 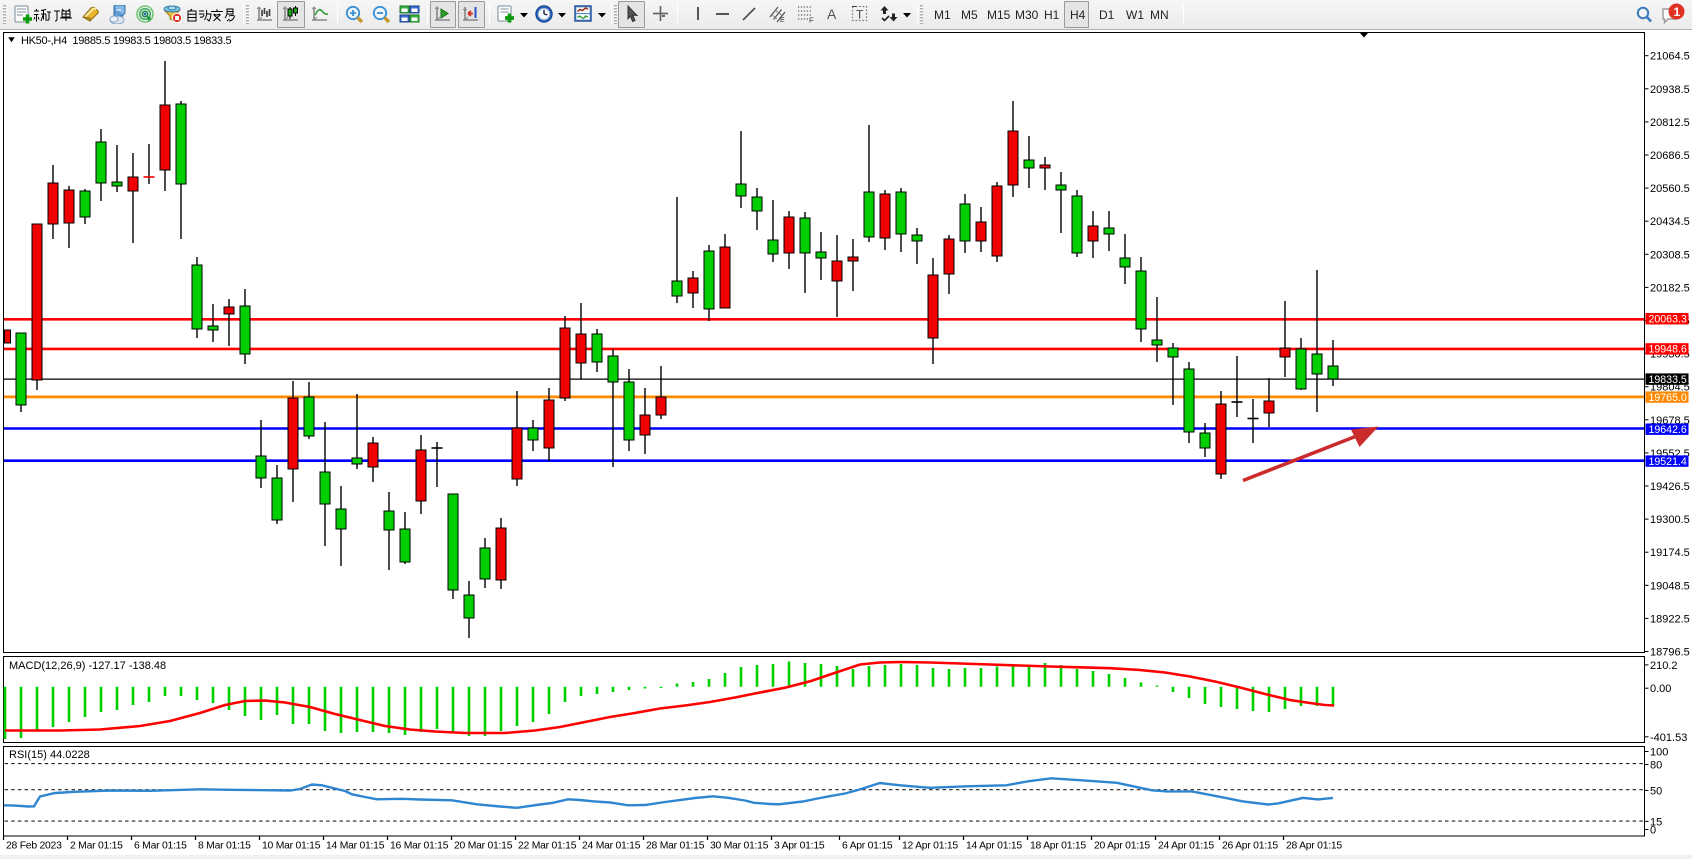 I want to click on svg-text: 20560.5, so click(x=1670, y=189).